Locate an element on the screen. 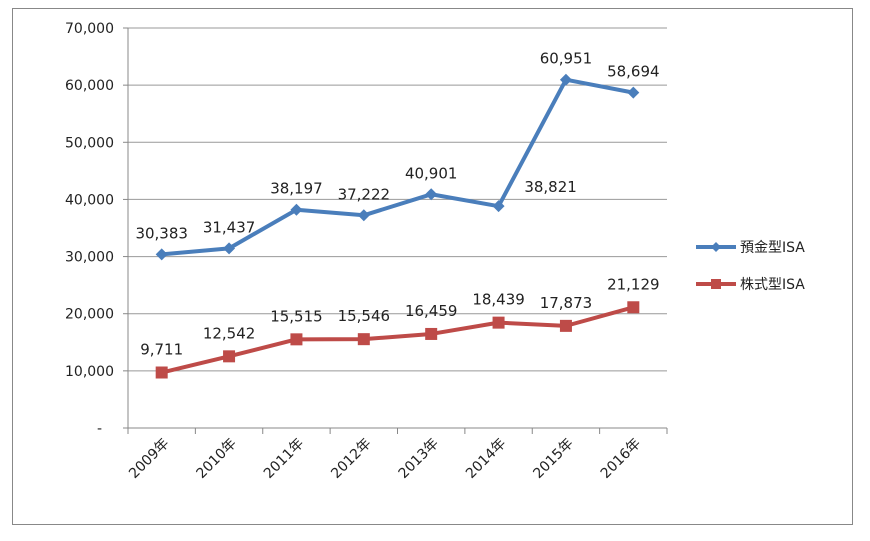  data-label: 9,711 is located at coordinates (161, 350).